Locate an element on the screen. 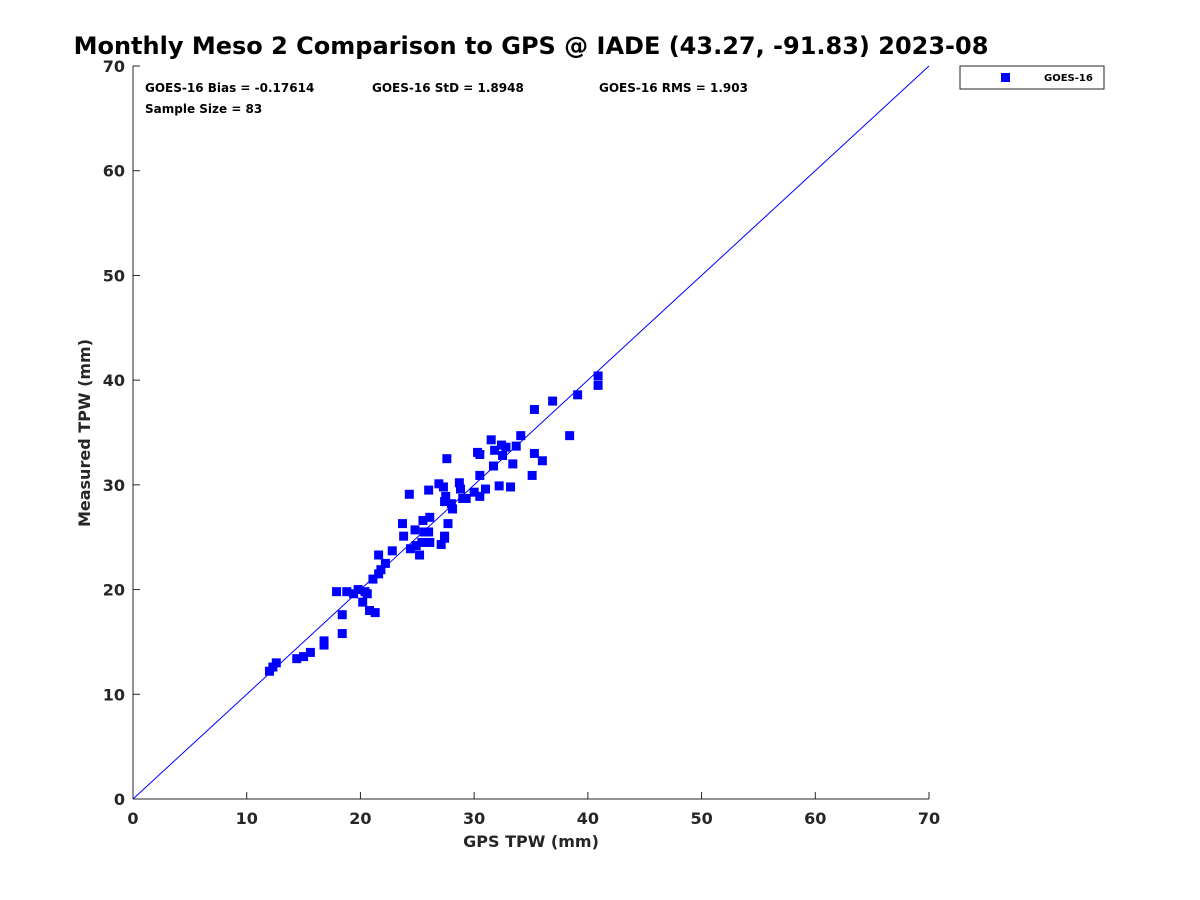 The width and height of the screenshot is (1200, 900). y-tick-label: 60 is located at coordinates (114, 171).